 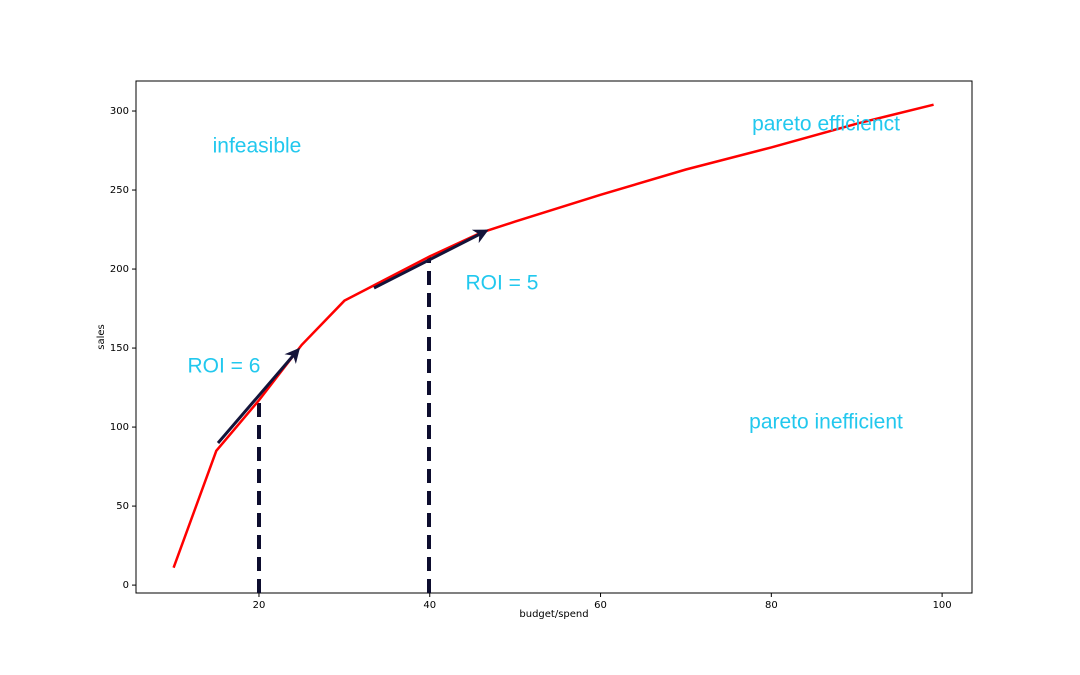 I want to click on annotation: ROI = 5, so click(x=502, y=283).